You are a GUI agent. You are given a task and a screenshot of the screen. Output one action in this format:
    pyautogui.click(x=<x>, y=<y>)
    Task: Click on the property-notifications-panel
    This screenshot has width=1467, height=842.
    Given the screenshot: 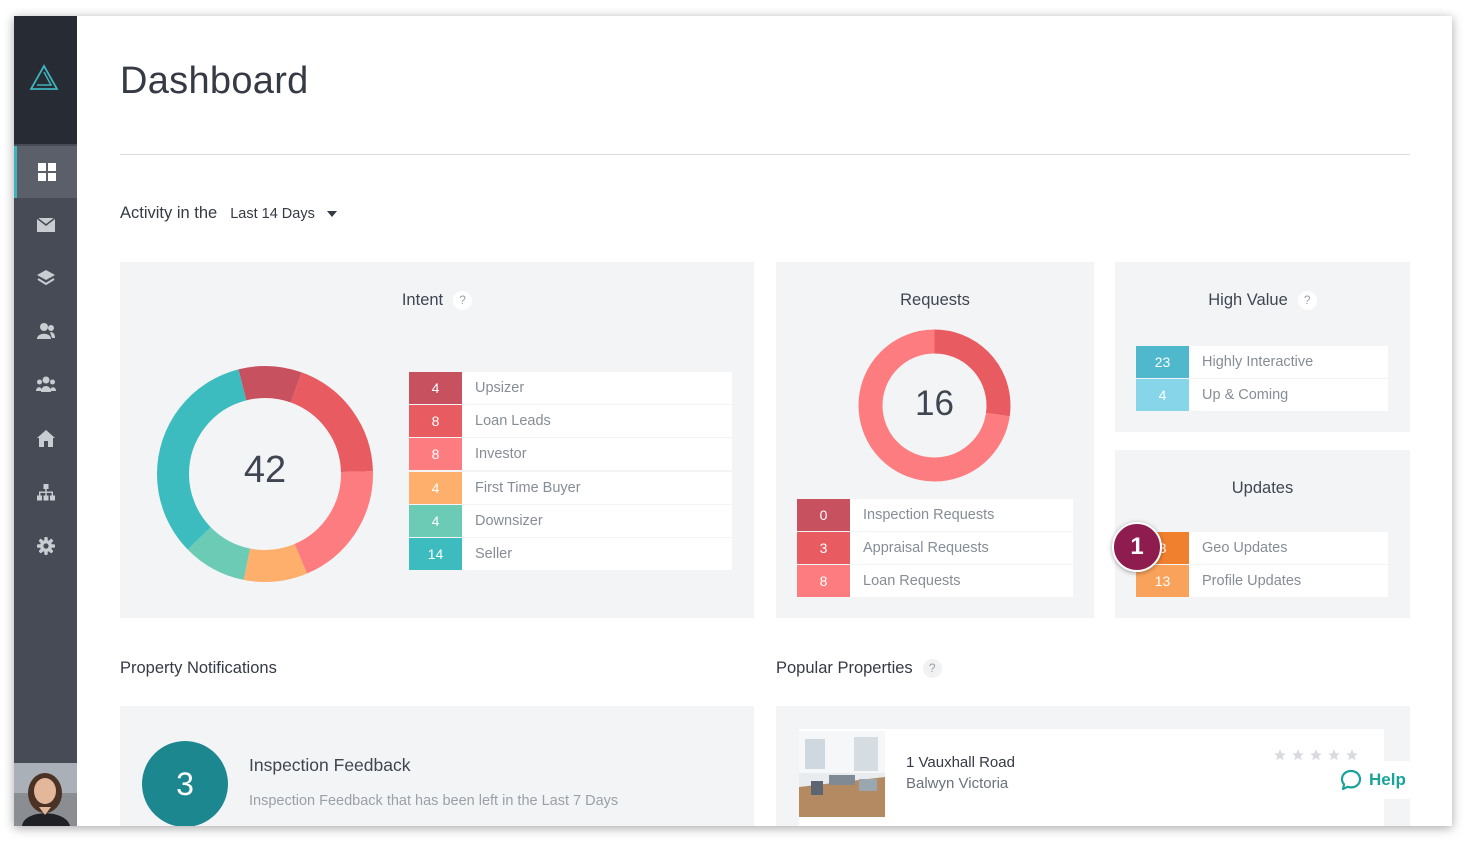 What is the action you would take?
    pyautogui.click(x=437, y=766)
    